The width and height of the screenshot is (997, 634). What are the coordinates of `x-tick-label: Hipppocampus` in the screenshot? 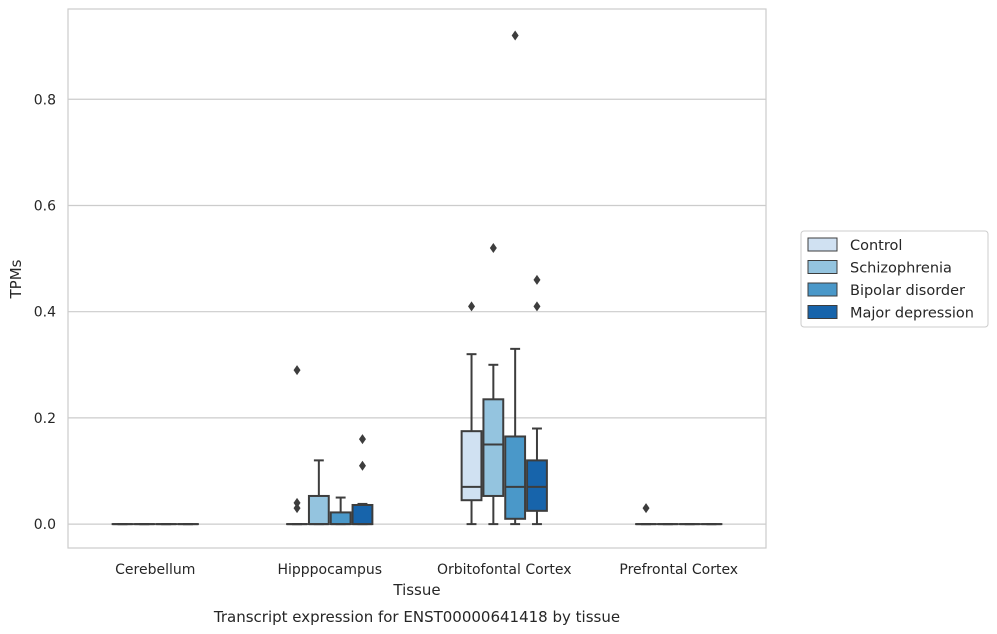 It's located at (329, 570).